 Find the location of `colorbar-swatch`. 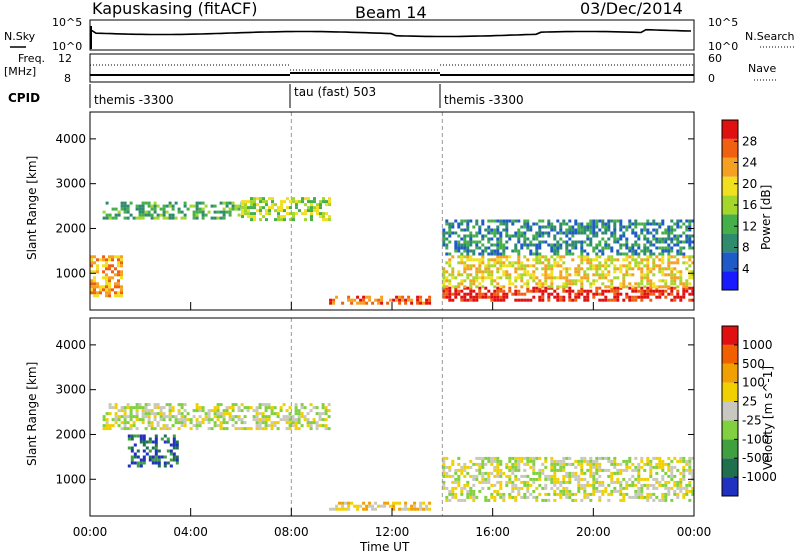

colorbar-swatch is located at coordinates (730, 486).